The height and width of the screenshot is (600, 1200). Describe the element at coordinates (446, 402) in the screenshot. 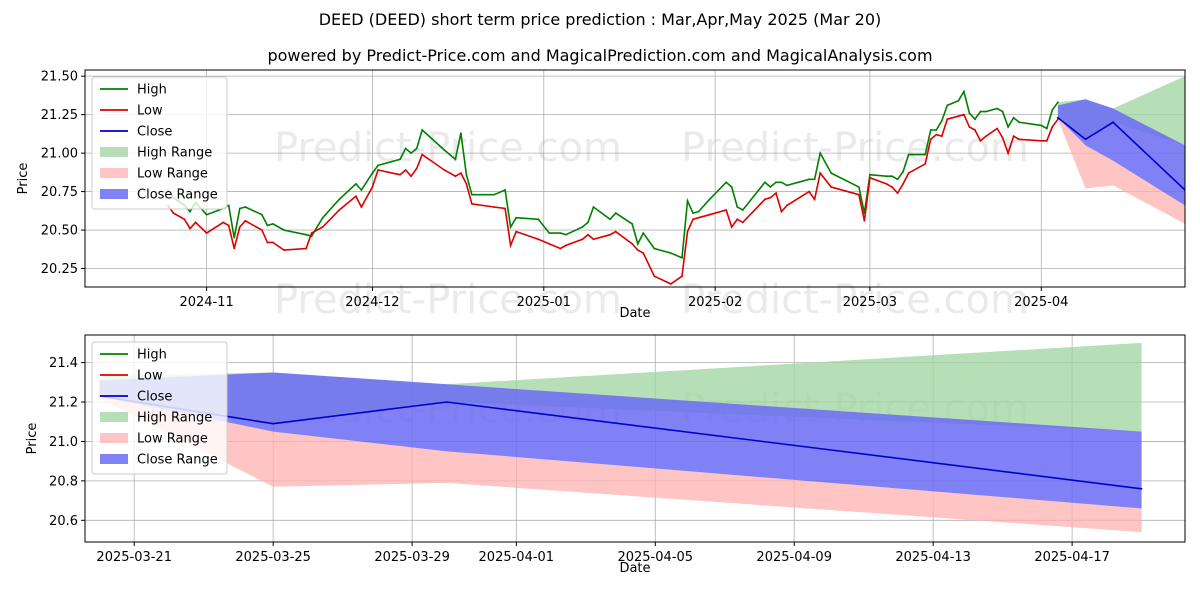

I see `bottom-close-point` at that location.